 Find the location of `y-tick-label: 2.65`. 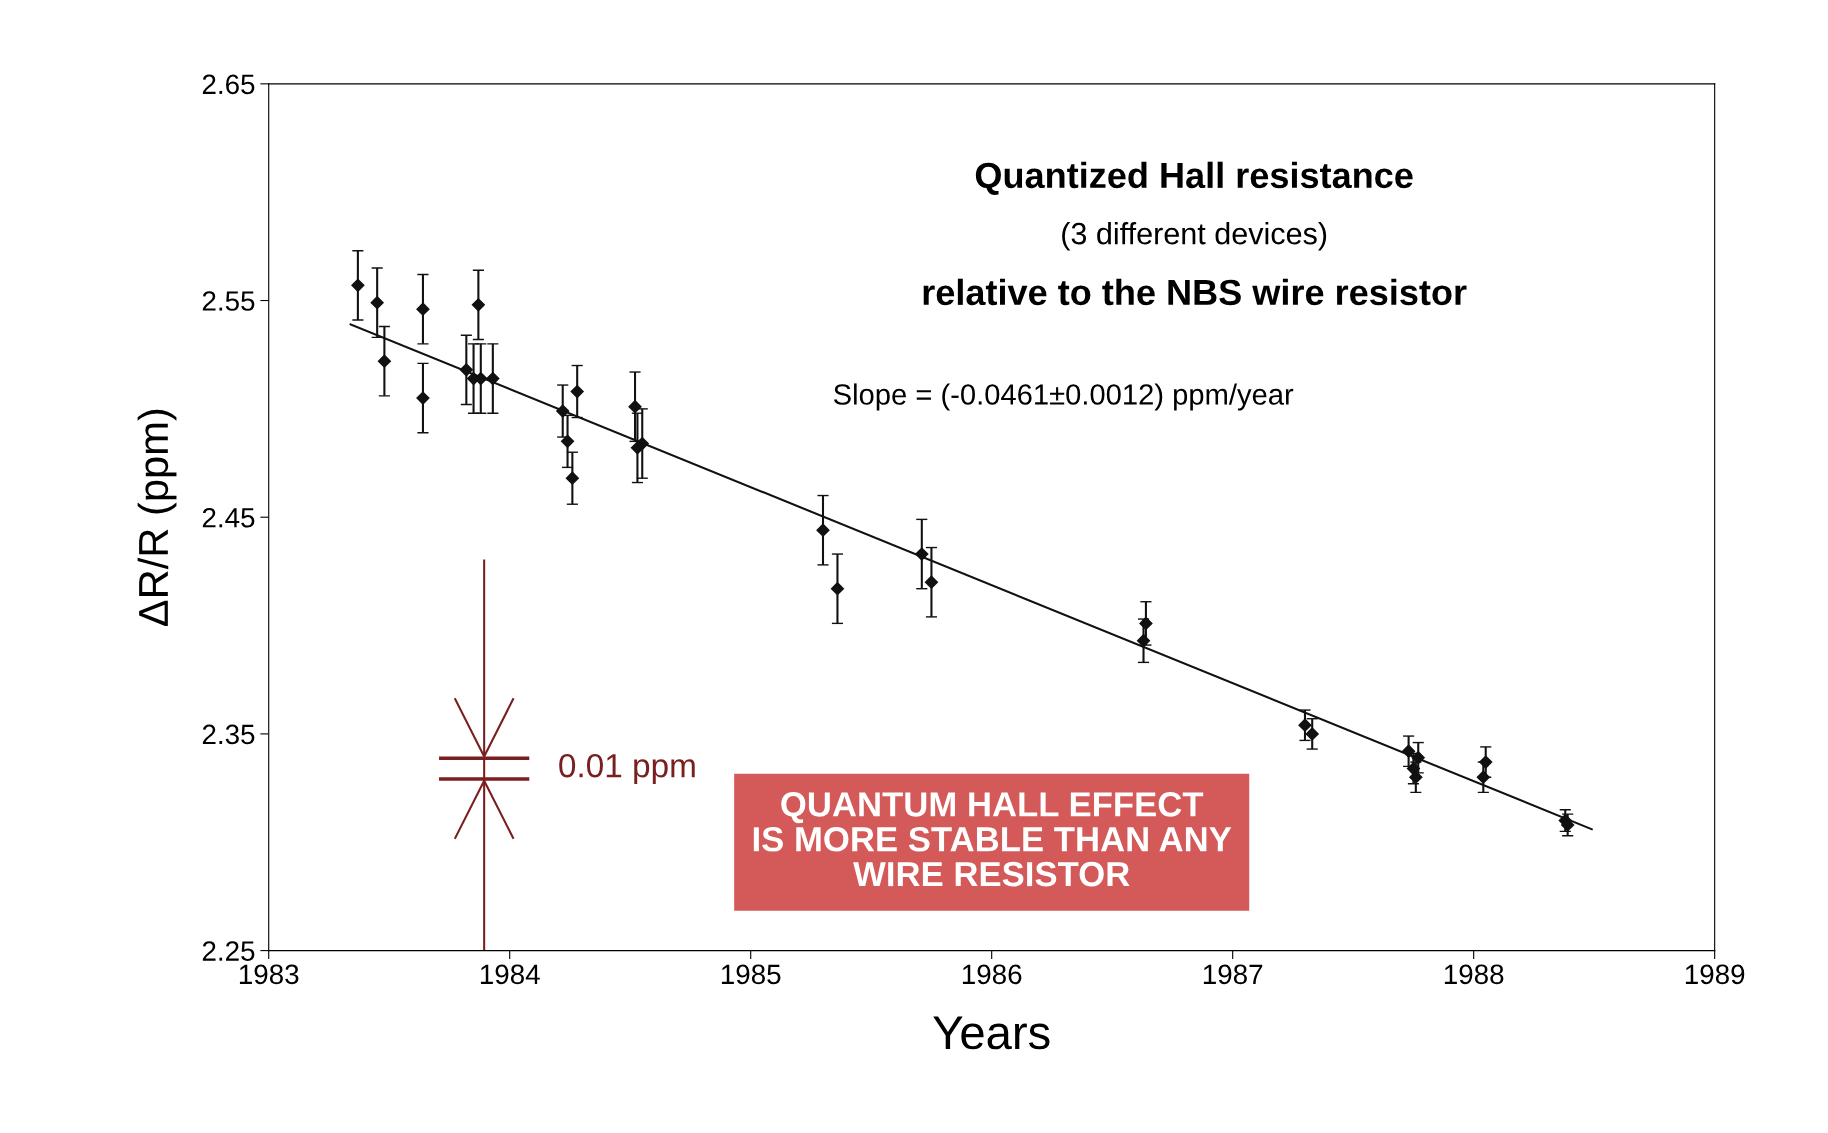

y-tick-label: 2.65 is located at coordinates (228, 84).